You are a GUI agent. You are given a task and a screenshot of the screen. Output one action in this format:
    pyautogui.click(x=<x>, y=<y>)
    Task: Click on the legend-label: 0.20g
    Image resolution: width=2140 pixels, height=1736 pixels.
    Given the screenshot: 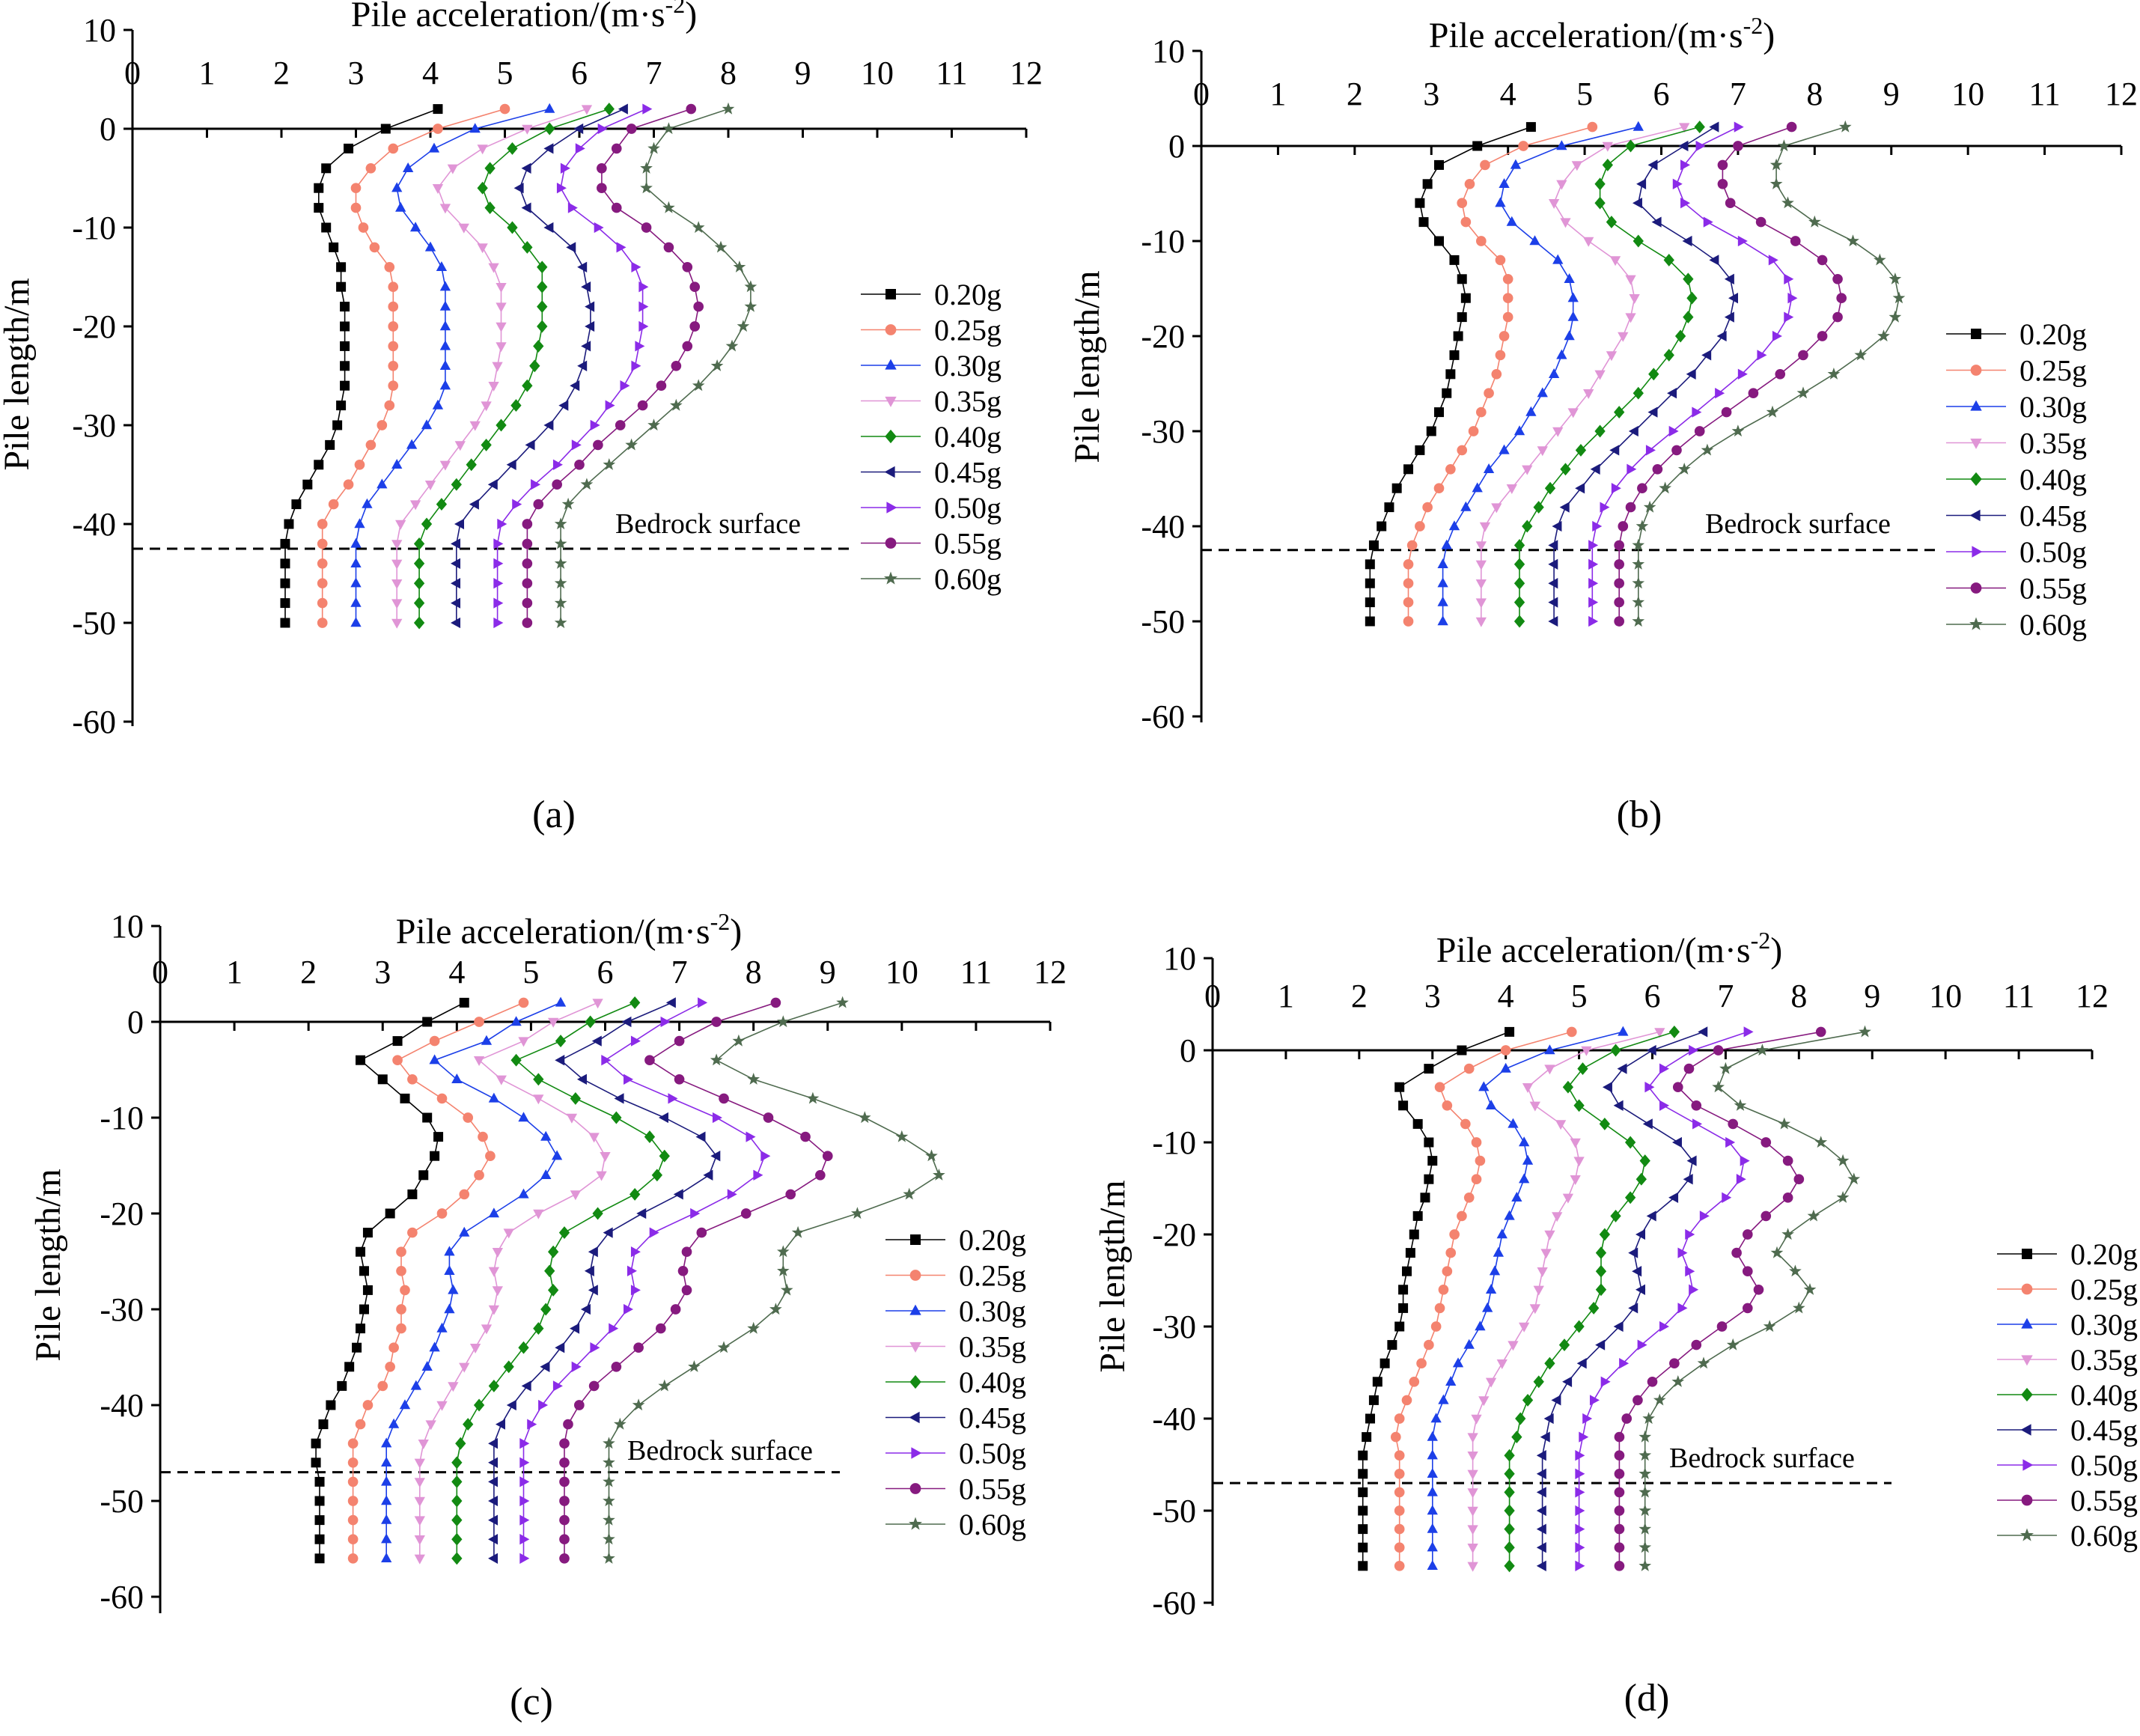 What is the action you would take?
    pyautogui.click(x=2104, y=1254)
    